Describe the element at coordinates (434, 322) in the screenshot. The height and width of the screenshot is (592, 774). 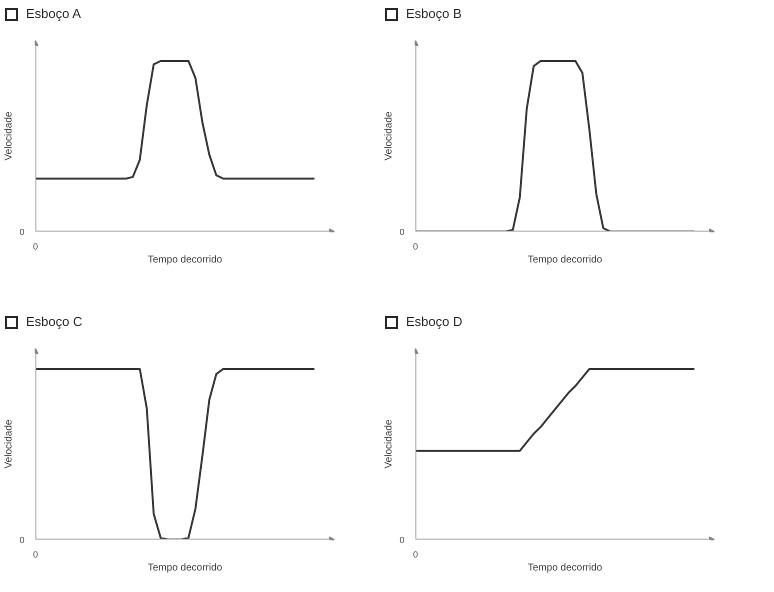
I see `chart-title: Esboço D` at that location.